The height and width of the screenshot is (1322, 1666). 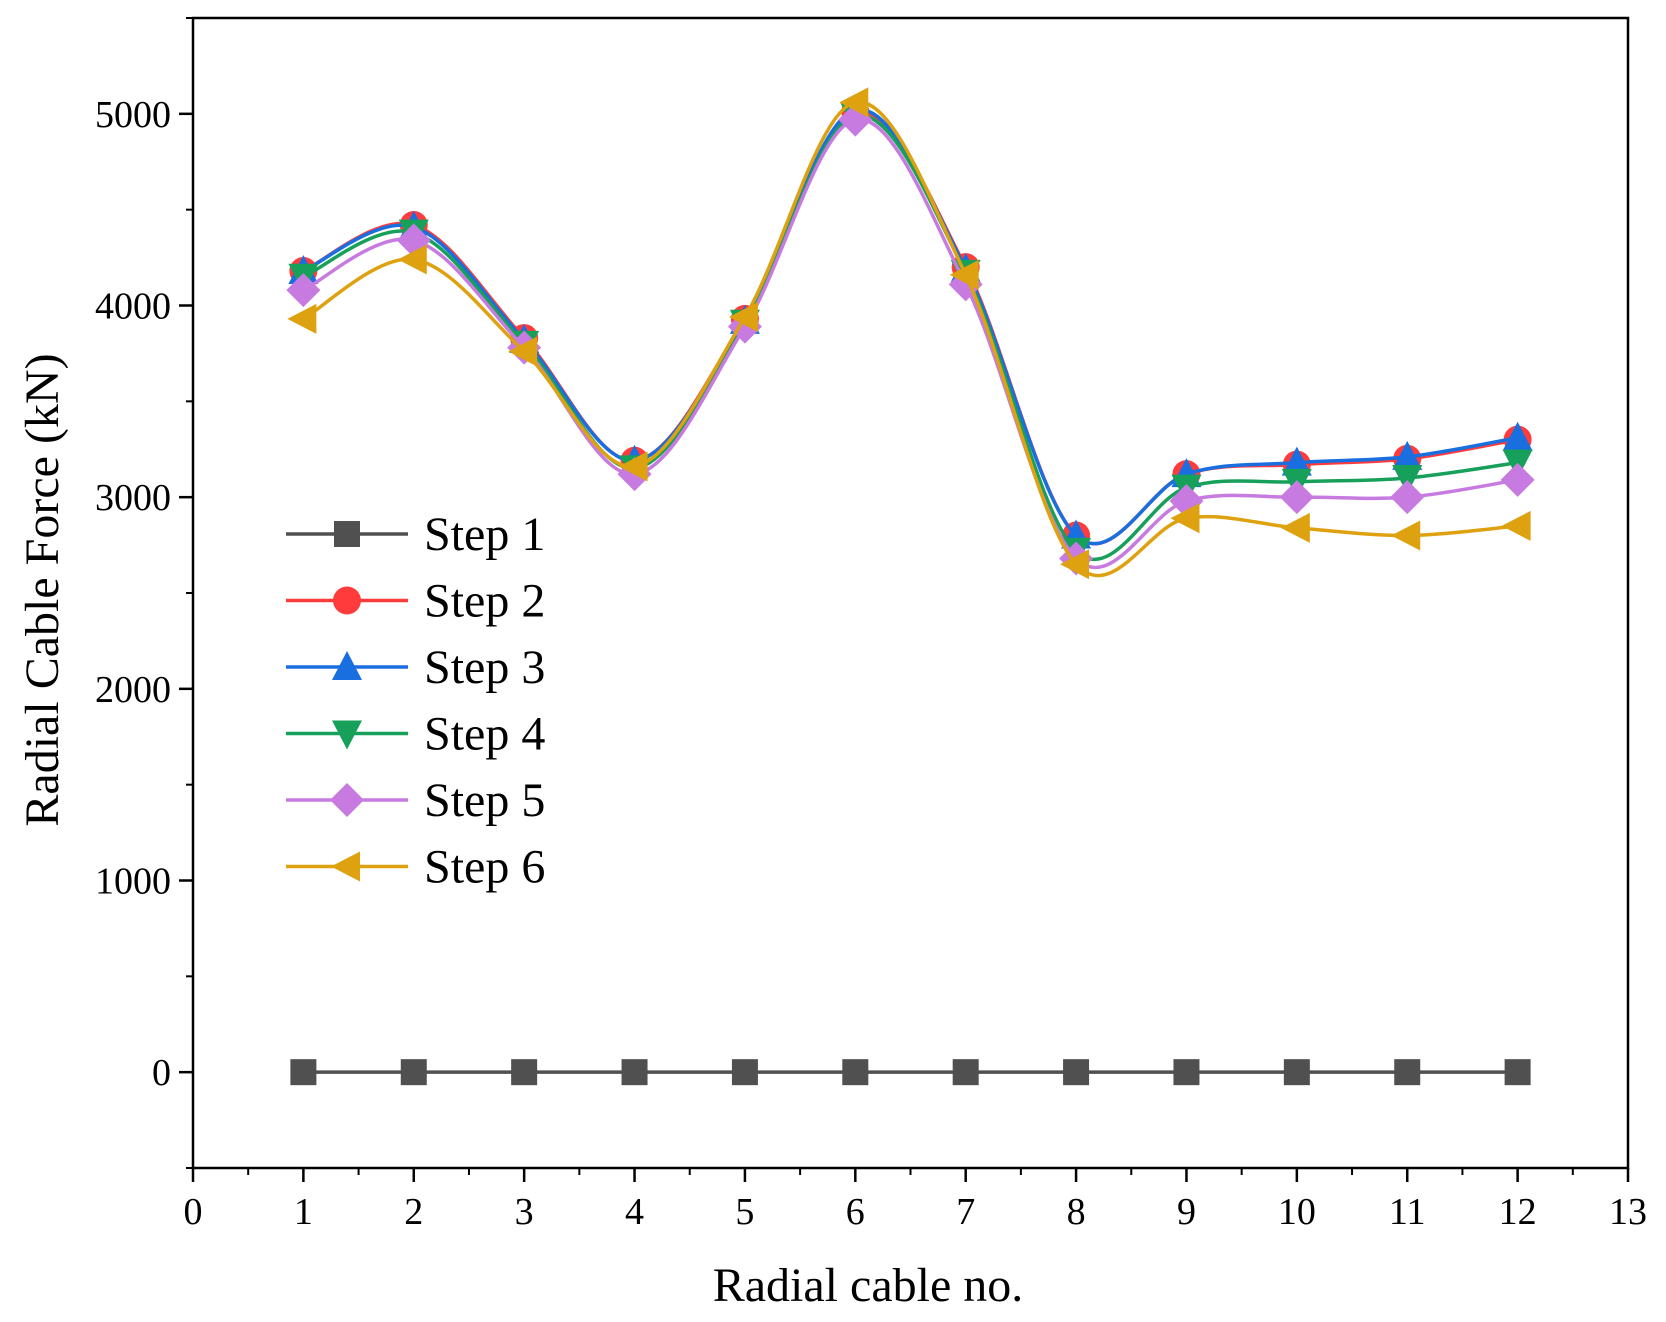 I want to click on x-tick-label: 6, so click(x=855, y=1212).